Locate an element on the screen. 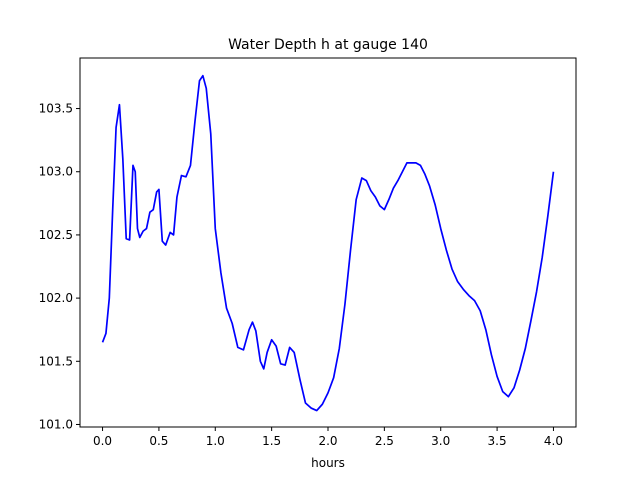 This screenshot has height=480, width=640. x-tick-label: 0.5 is located at coordinates (158, 441).